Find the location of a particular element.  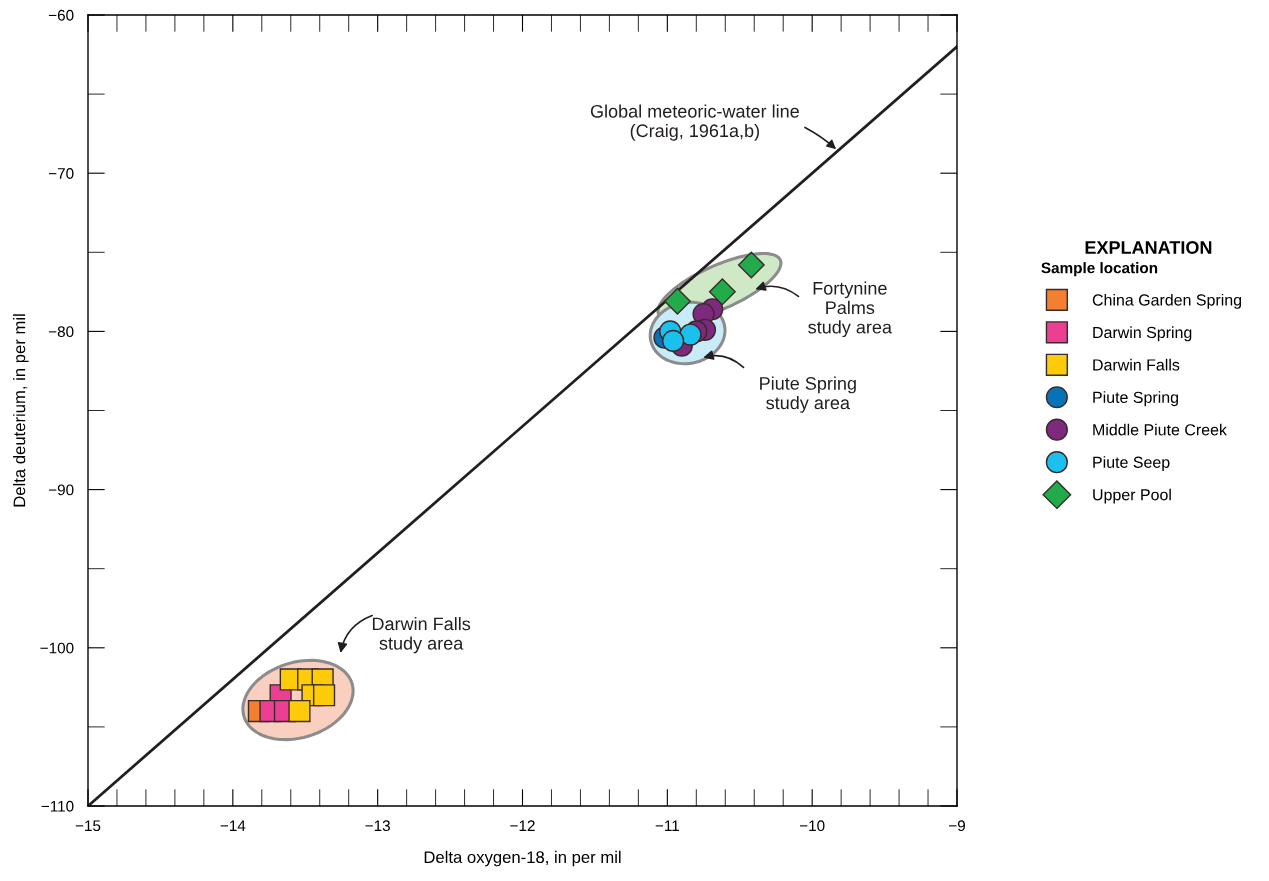

x-tick-label: −9 is located at coordinates (957, 826).